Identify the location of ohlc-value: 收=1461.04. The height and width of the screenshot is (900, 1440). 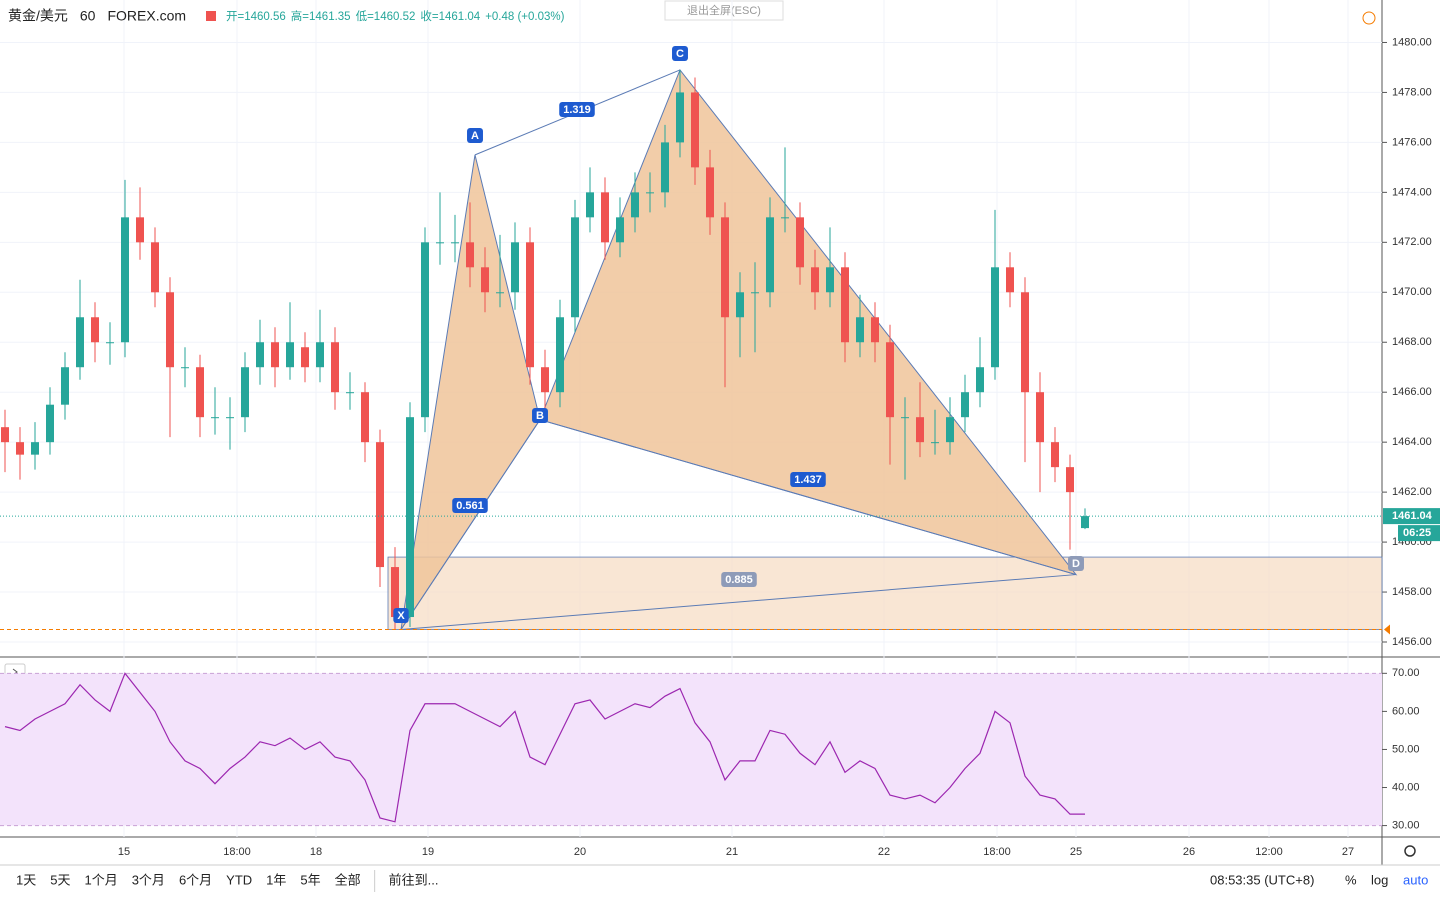
(450, 16).